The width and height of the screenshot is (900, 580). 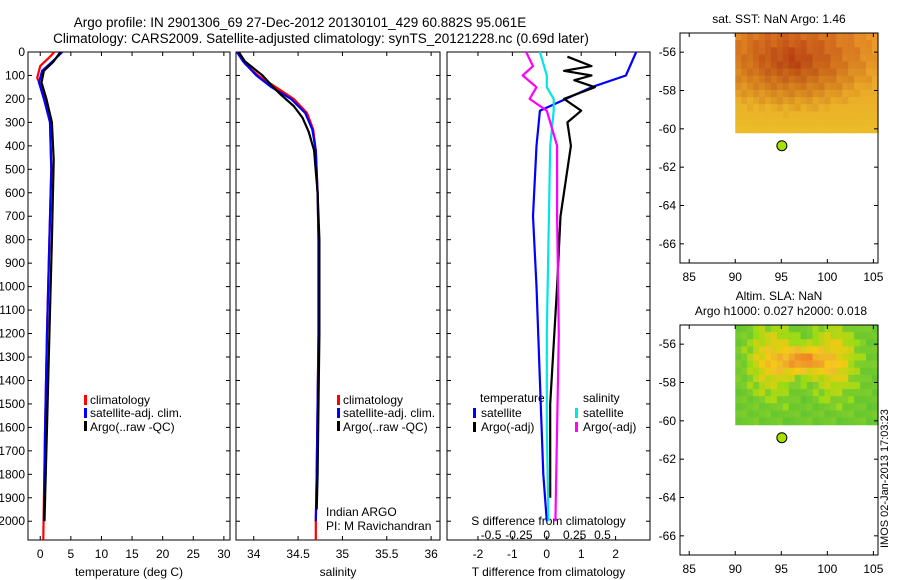 What do you see at coordinates (50, 286) in the screenshot?
I see `series-line-satellite-adj-clim-` at bounding box center [50, 286].